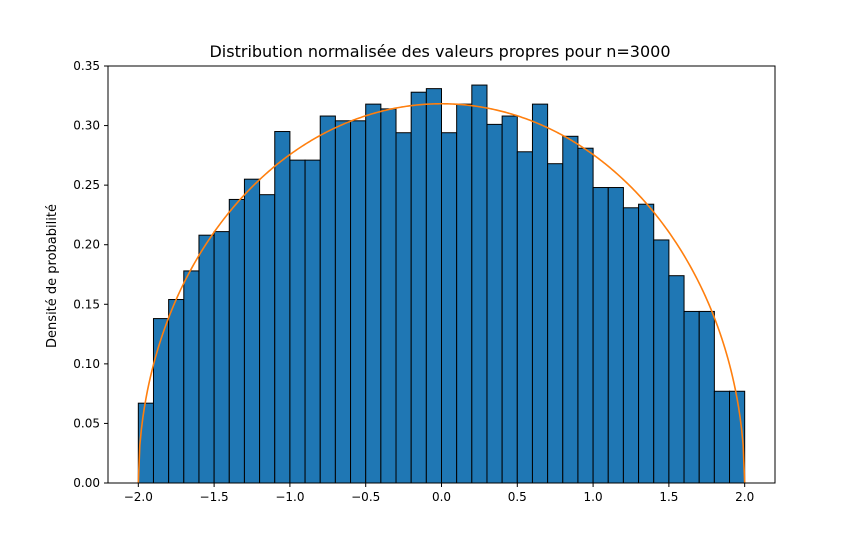 The image size is (860, 542). I want to click on x-tick-label: −1.0, so click(289, 497).